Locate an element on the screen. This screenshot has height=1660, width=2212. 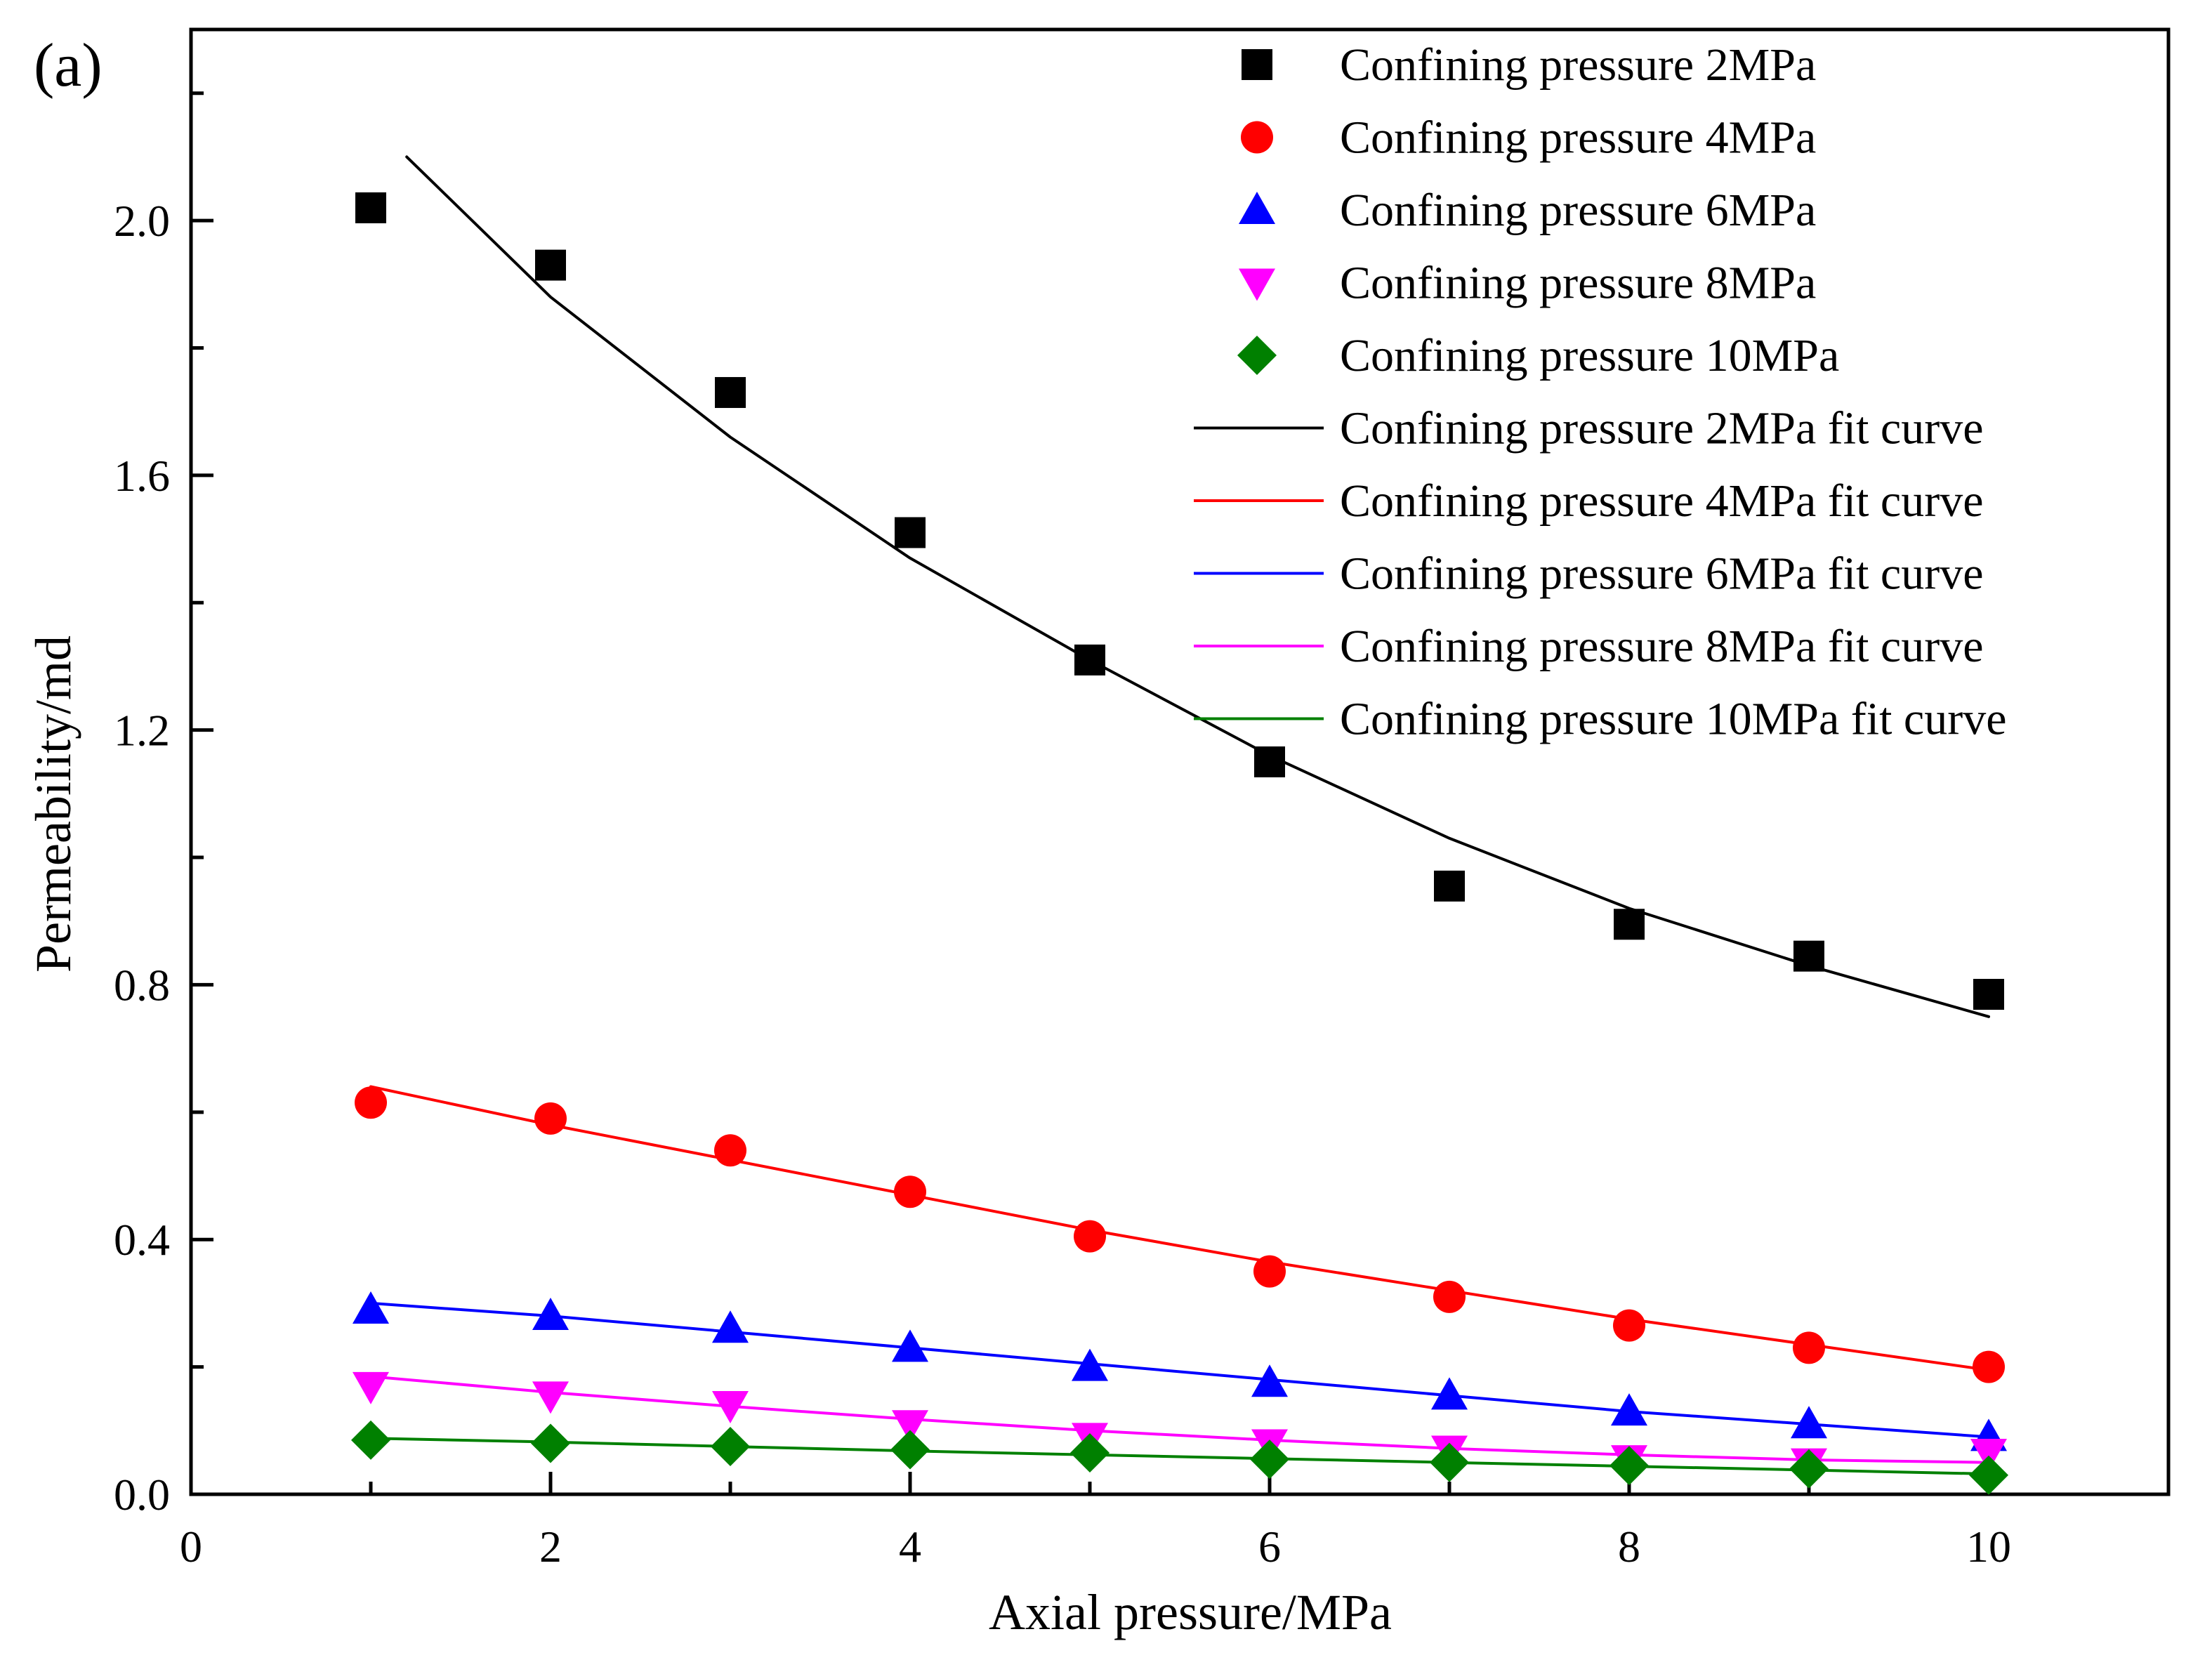
y-tick-label: 2.0 is located at coordinates (142, 221).